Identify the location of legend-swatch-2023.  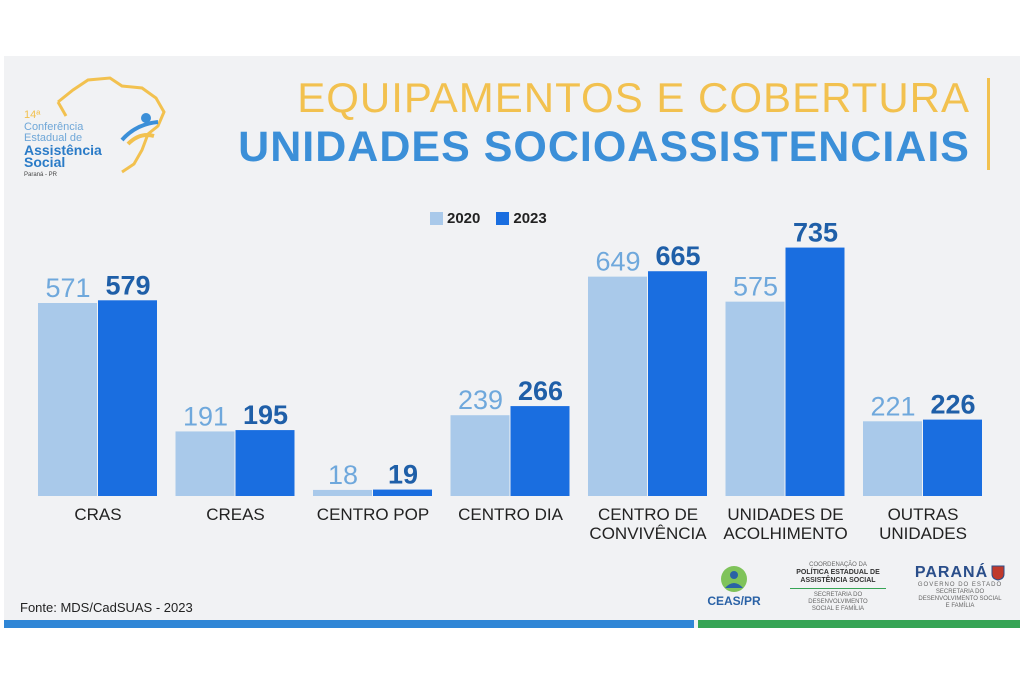
(503, 218).